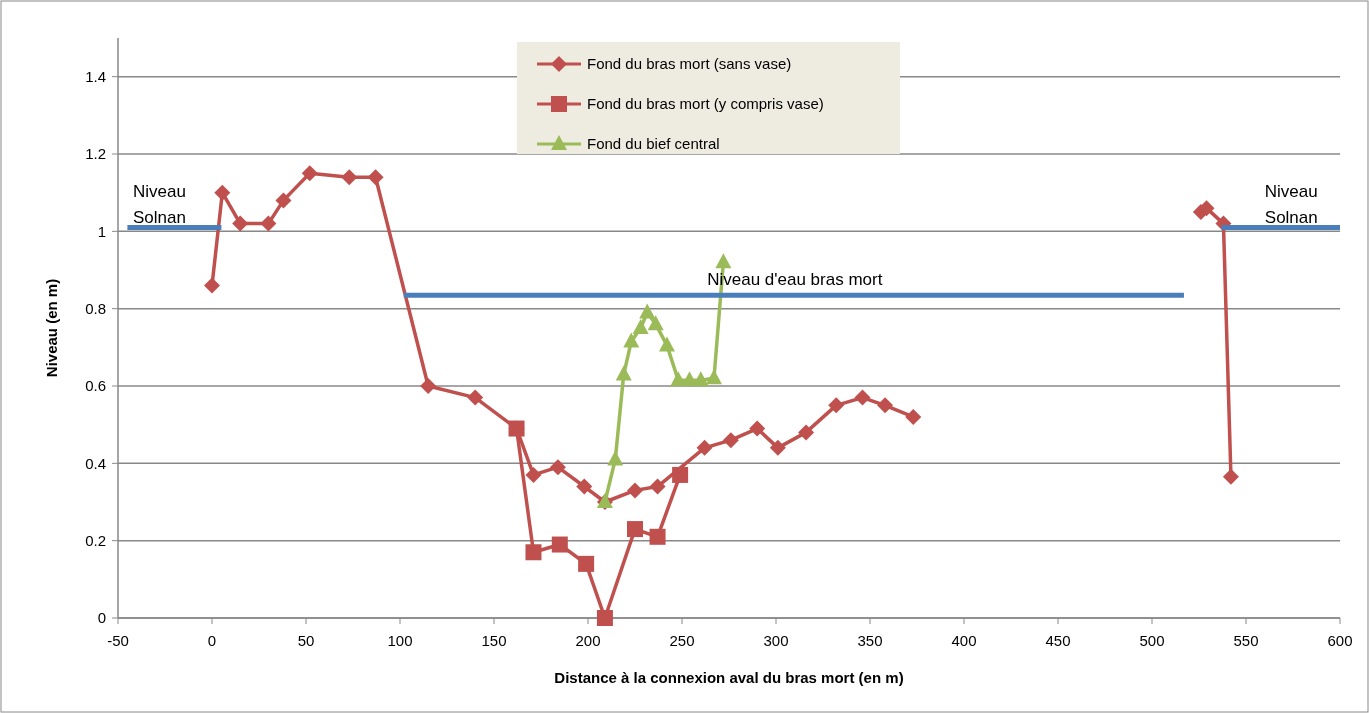  Describe the element at coordinates (95, 76) in the screenshot. I see `y-tick-label: 1.4` at that location.